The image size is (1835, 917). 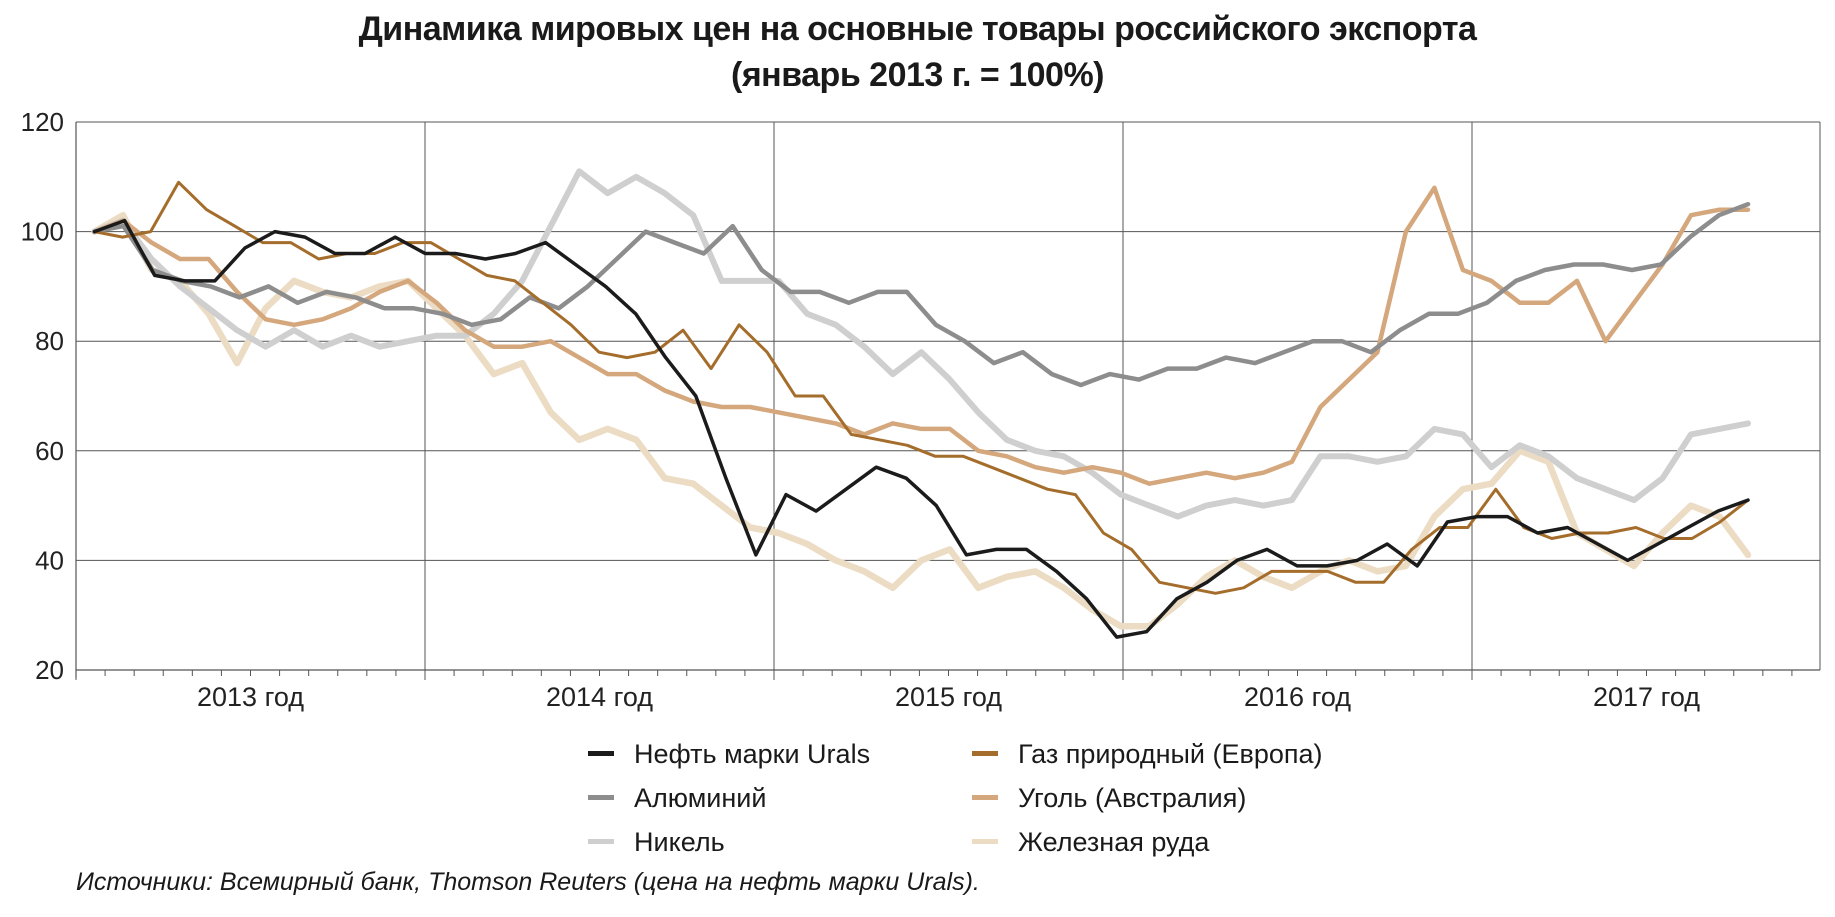 I want to click on legend-label: Железная руда, so click(x=1114, y=842).